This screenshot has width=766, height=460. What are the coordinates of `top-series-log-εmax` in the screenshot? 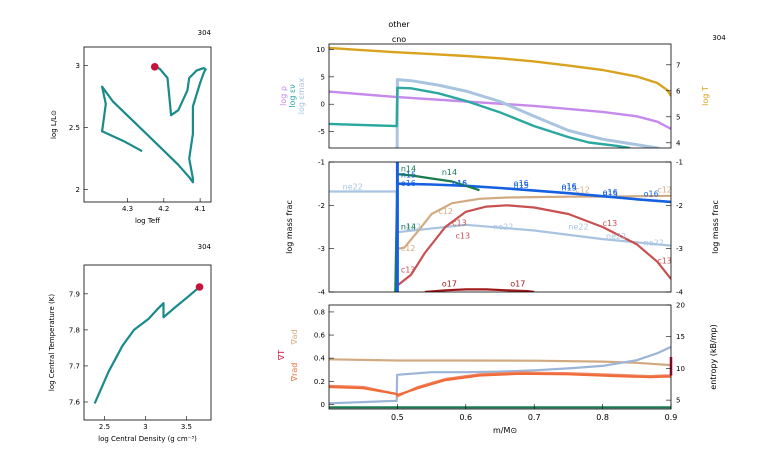 It's located at (528, 113).